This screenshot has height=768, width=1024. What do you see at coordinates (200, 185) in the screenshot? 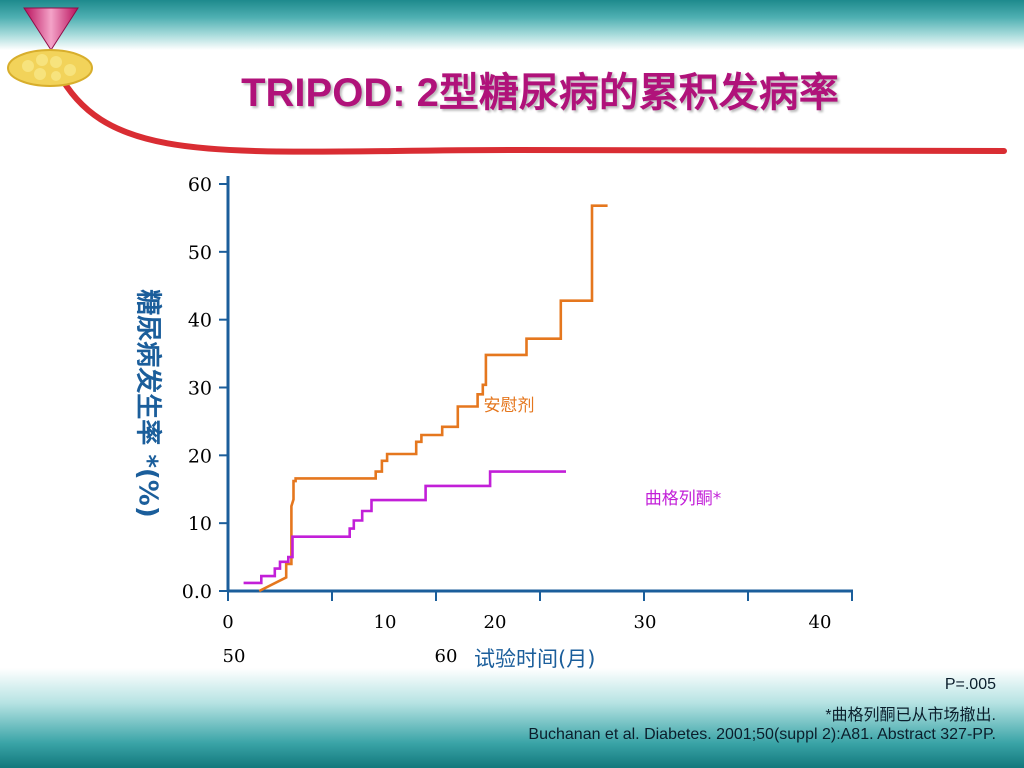
I see `y-tick-label: 60` at bounding box center [200, 185].